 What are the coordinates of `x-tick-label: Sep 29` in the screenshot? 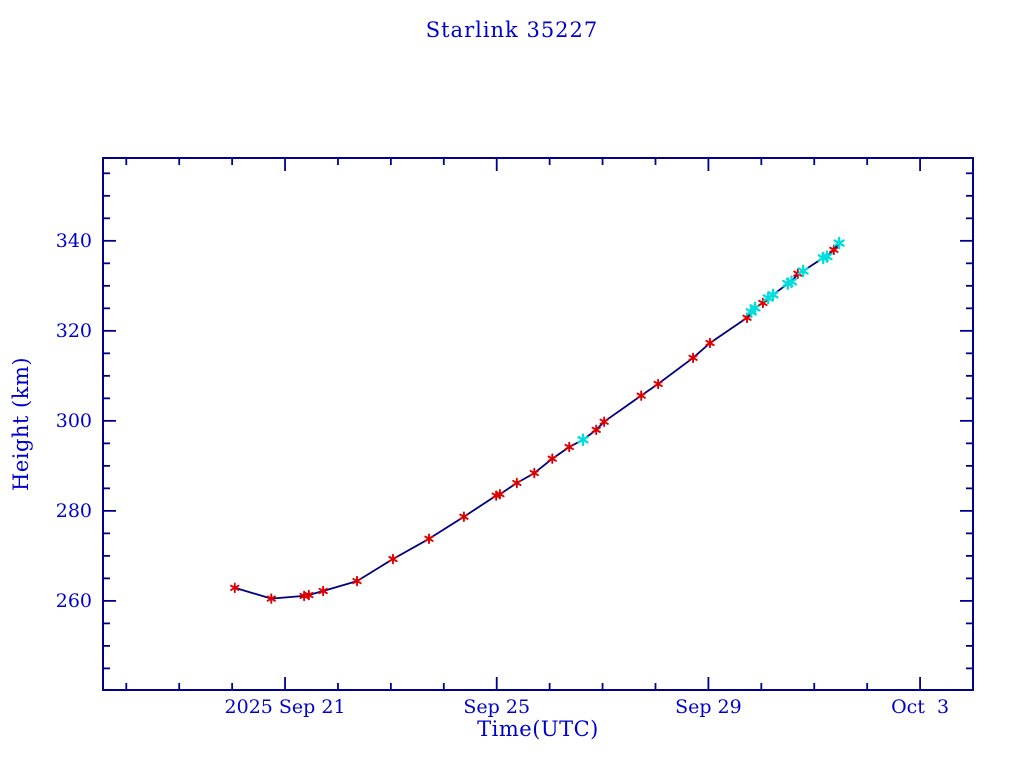 It's located at (708, 707).